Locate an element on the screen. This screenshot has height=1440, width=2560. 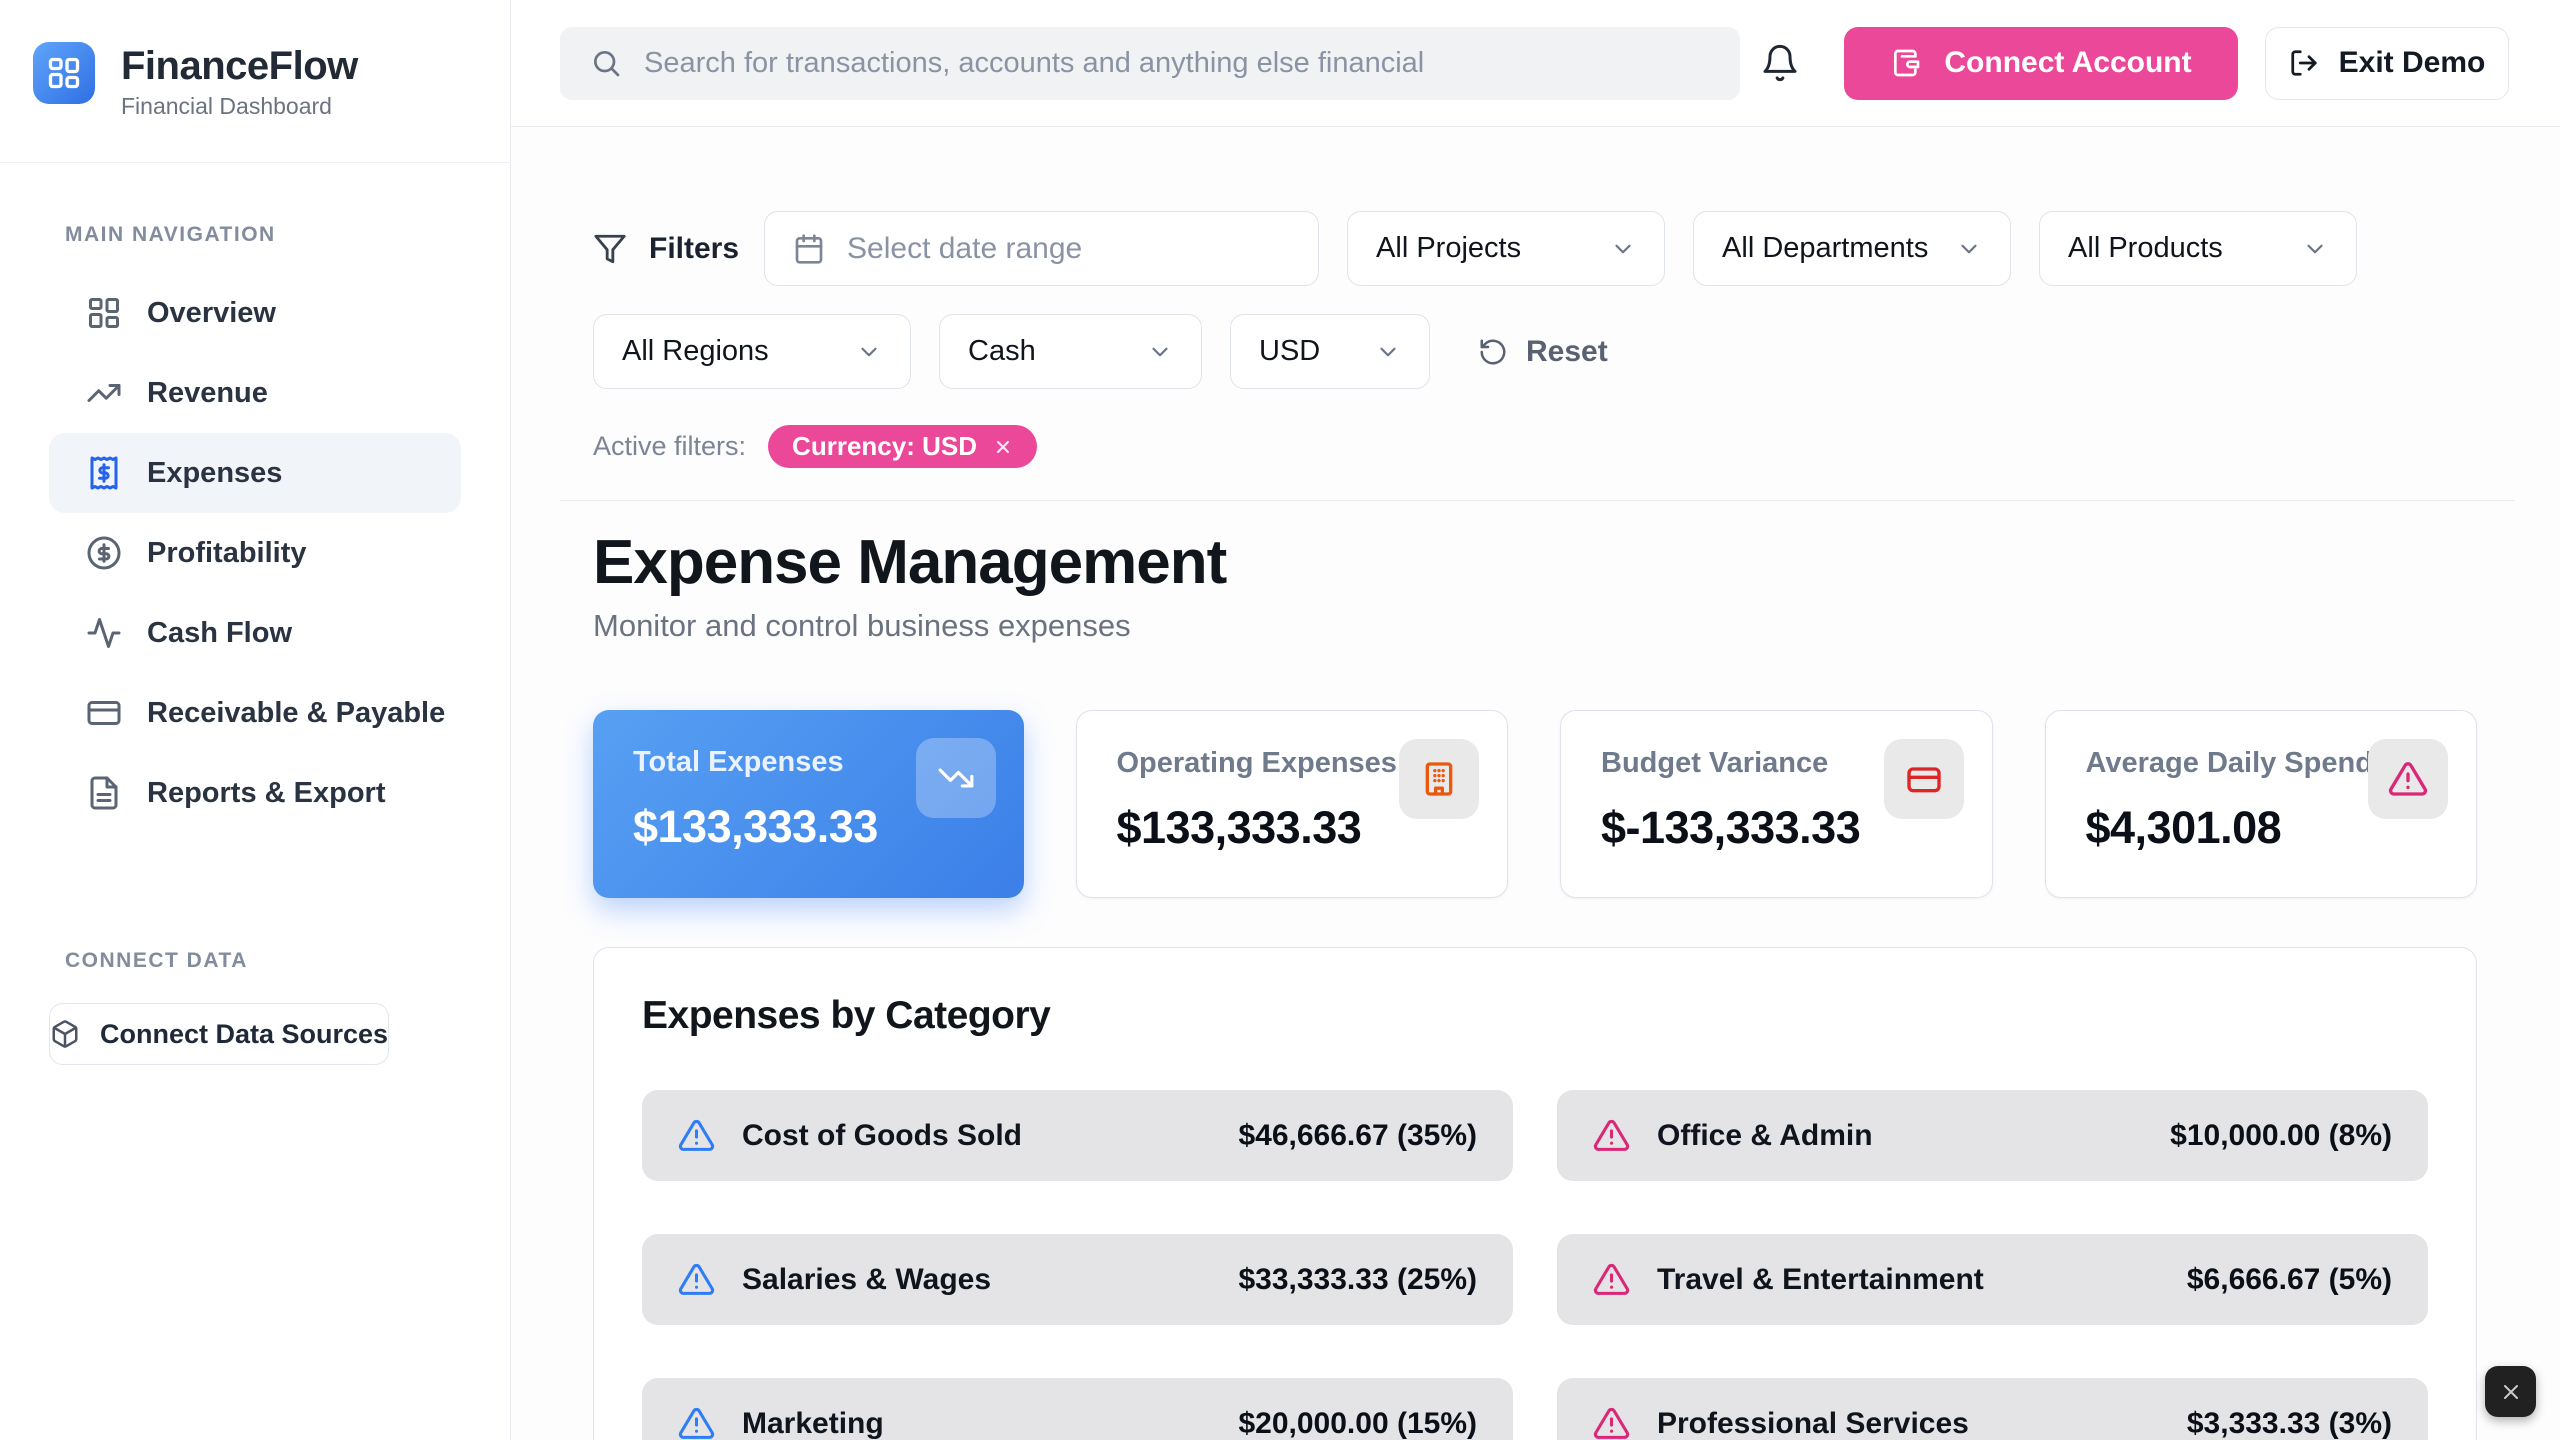
trending-down-icon is located at coordinates (955, 778).